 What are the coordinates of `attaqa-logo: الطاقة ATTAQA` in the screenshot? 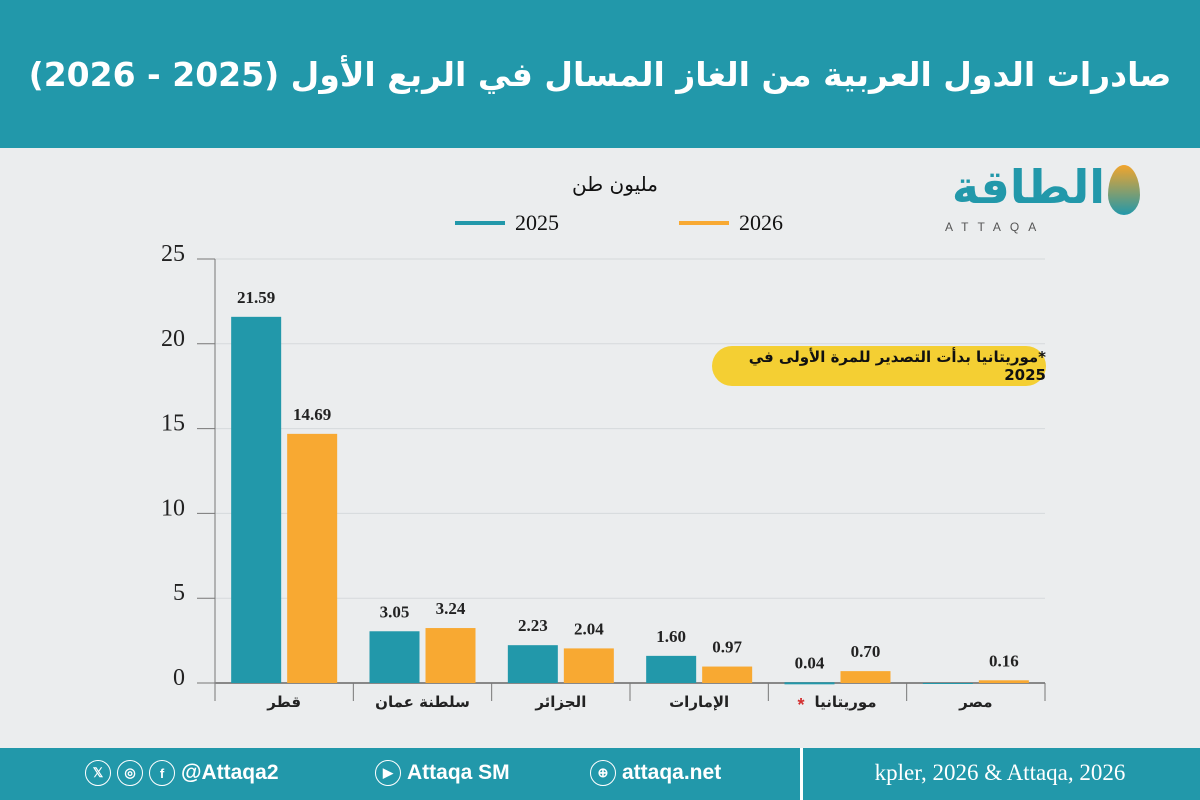 It's located at (1040, 200).